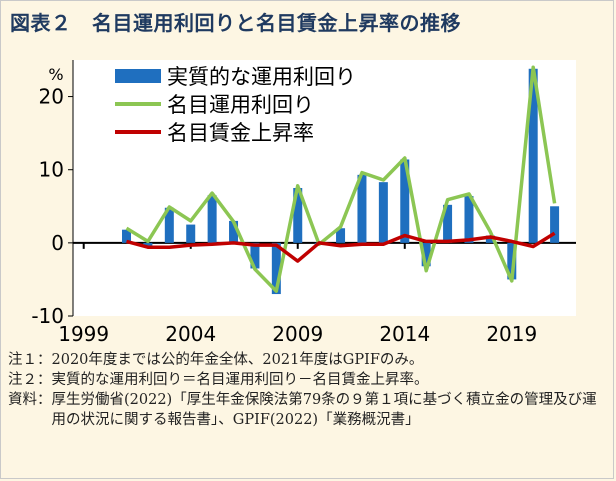 This screenshot has width=616, height=481. I want to click on note-row: 注２： 実質的な運用利回り＝名目運用利回り－名目賃金上昇率。, so click(308, 380).